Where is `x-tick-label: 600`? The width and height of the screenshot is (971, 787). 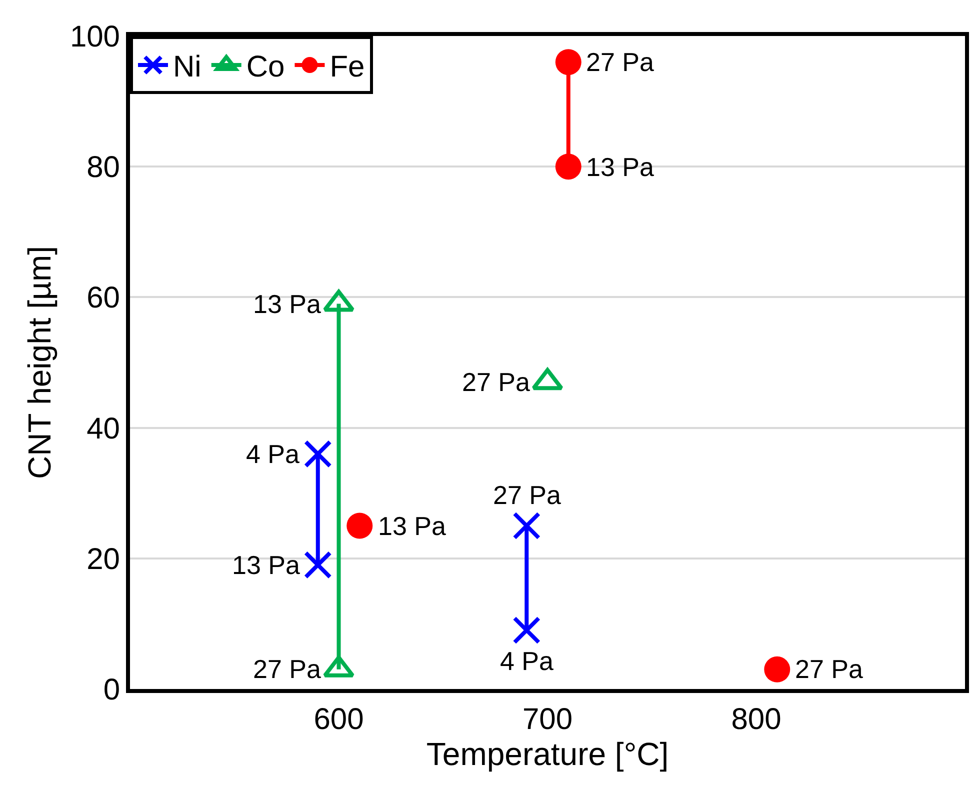
x-tick-label: 600 is located at coordinates (339, 719).